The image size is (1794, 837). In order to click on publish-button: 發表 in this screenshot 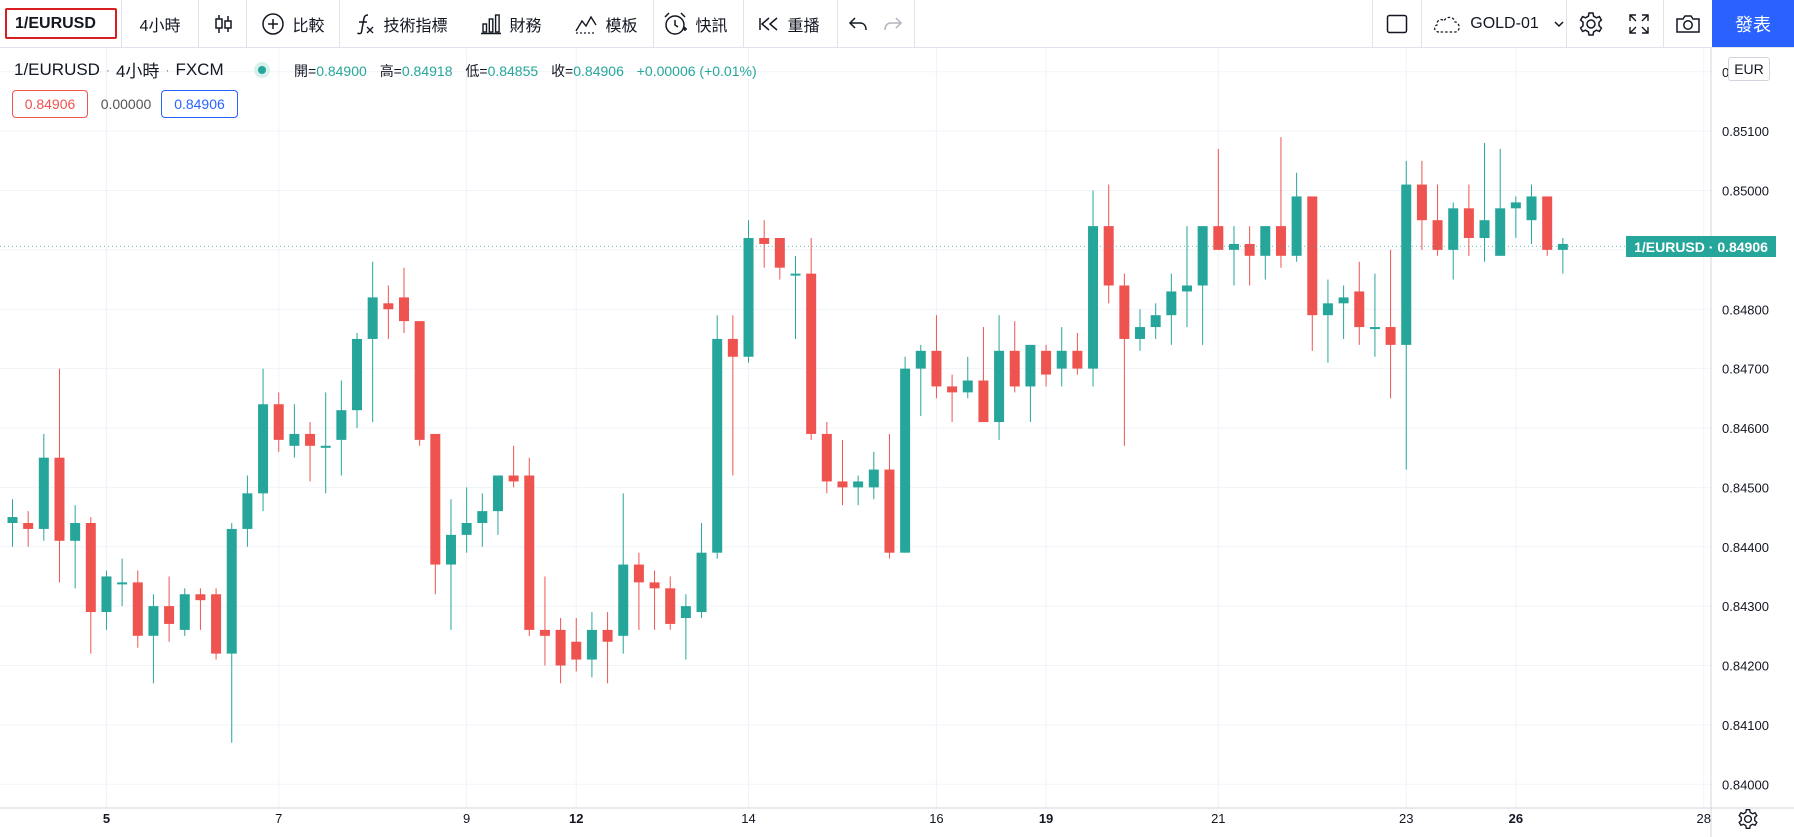, I will do `click(1753, 23)`.